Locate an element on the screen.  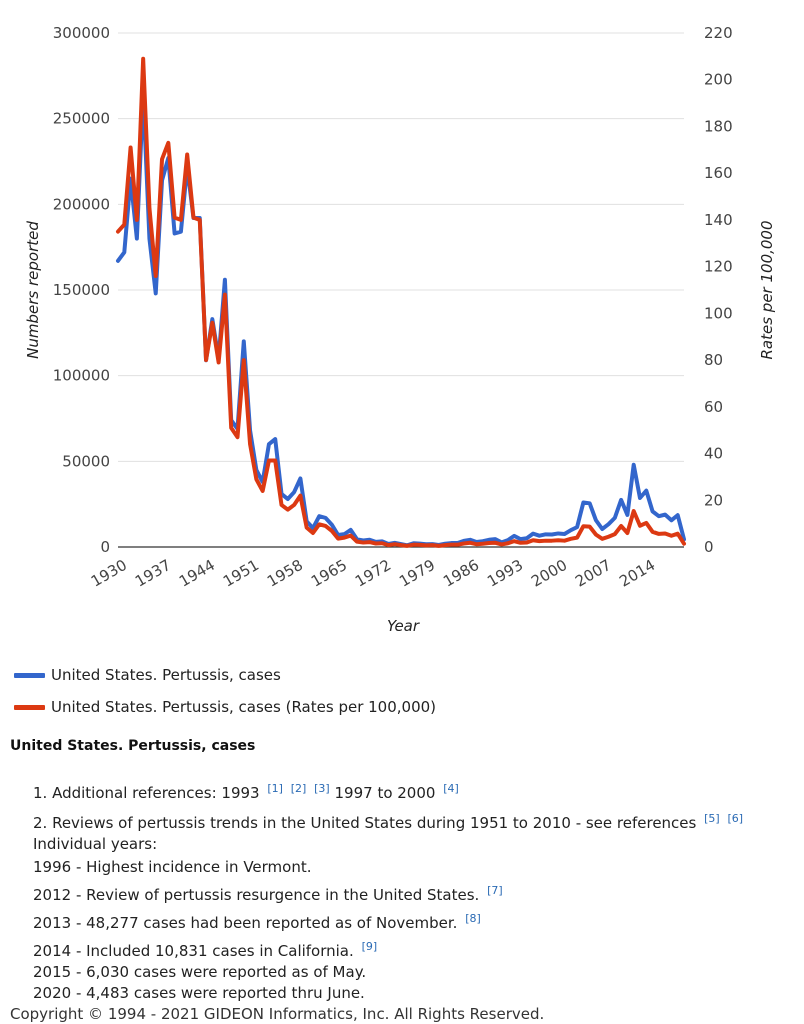
reference-link-4: [4] is located at coordinates (451, 788).